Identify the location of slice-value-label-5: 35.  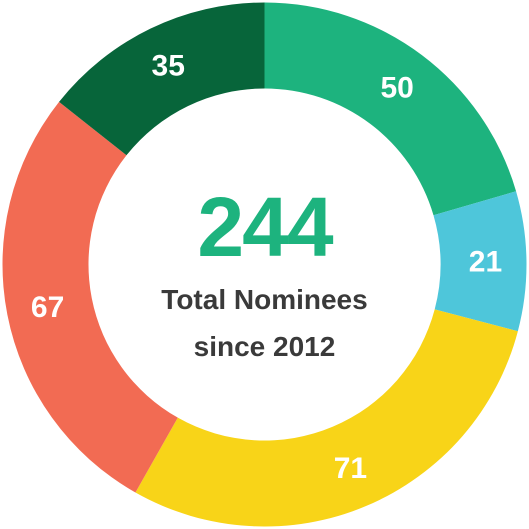
(168, 66).